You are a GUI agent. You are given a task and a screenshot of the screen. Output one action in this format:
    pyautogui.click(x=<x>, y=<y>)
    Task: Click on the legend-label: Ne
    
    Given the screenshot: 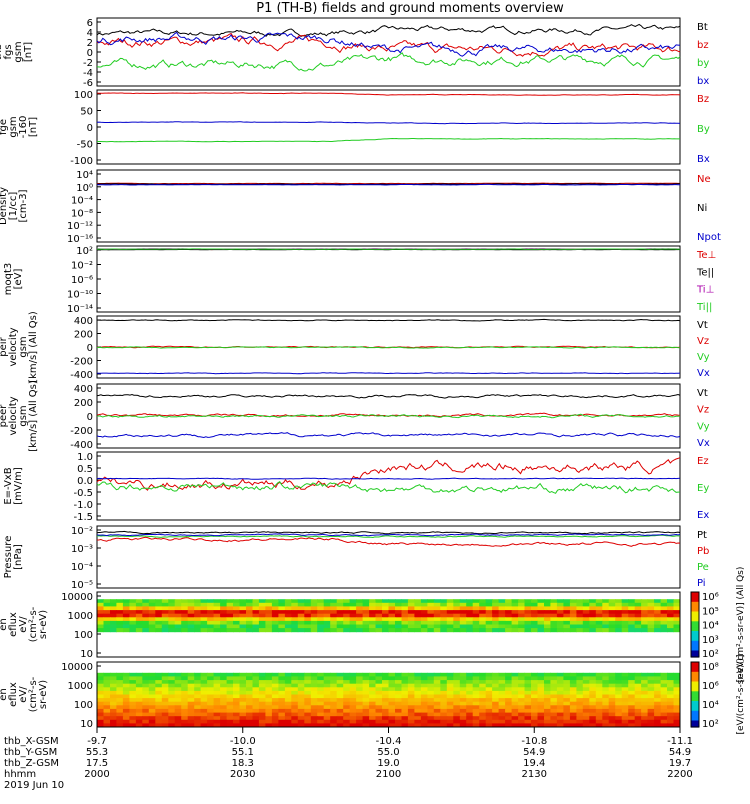 What is the action you would take?
    pyautogui.click(x=704, y=179)
    